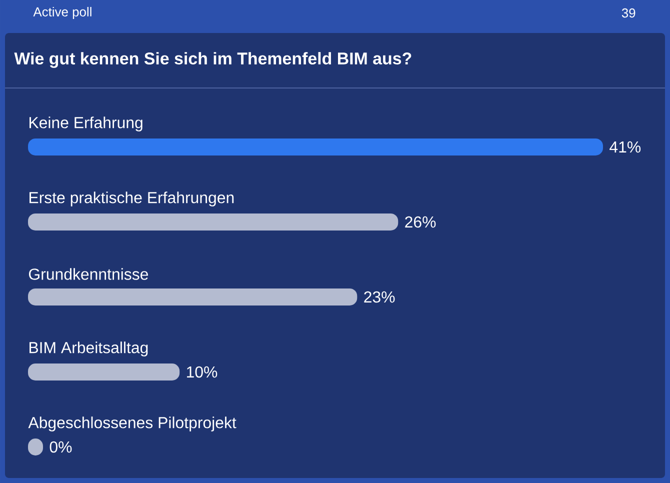 The height and width of the screenshot is (483, 670). What do you see at coordinates (629, 13) in the screenshot?
I see `text: 39` at bounding box center [629, 13].